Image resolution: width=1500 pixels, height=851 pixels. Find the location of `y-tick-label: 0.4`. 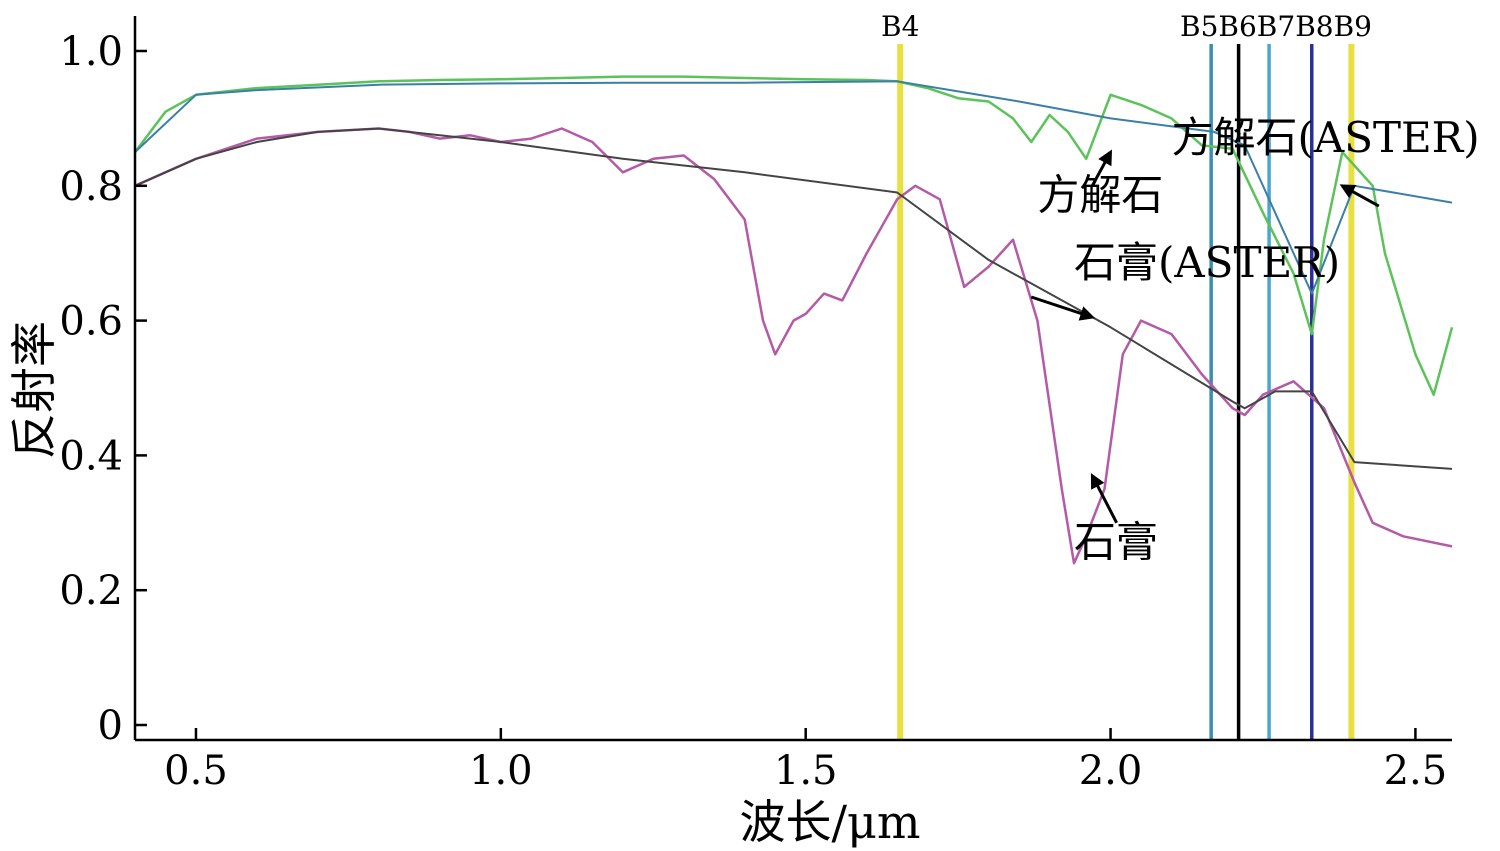

y-tick-label: 0.4 is located at coordinates (91, 456).